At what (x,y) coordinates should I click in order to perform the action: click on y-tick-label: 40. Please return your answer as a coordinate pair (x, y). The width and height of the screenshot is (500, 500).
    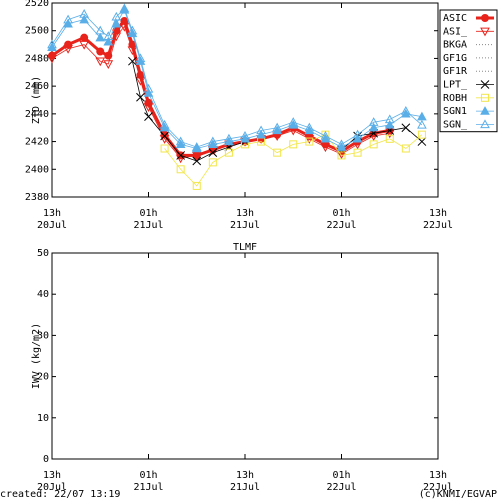
    Looking at the image, I should click on (43, 294).